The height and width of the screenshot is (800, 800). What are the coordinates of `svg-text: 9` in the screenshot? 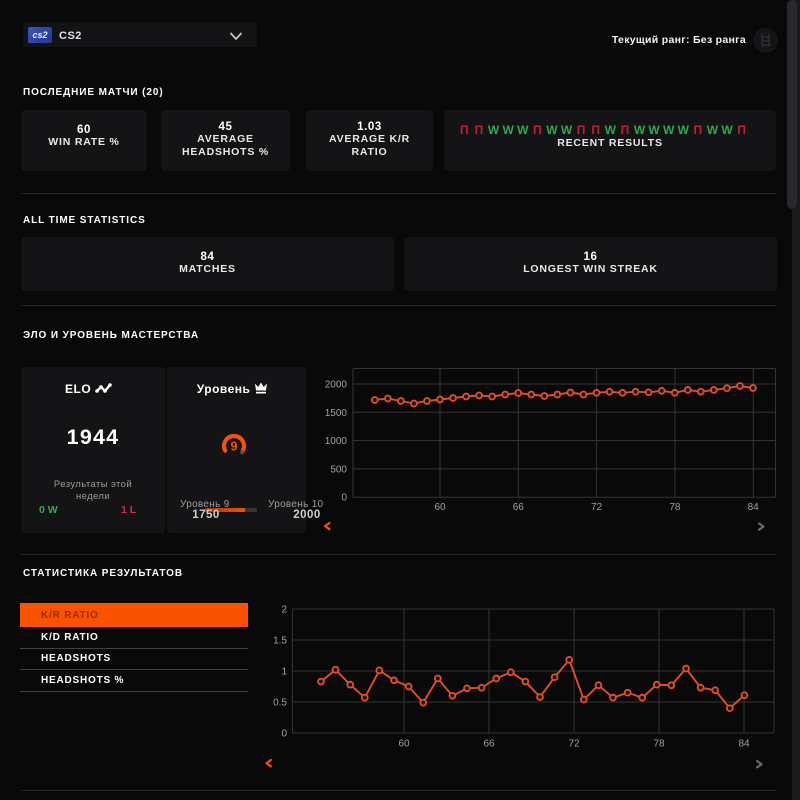 It's located at (234, 447).